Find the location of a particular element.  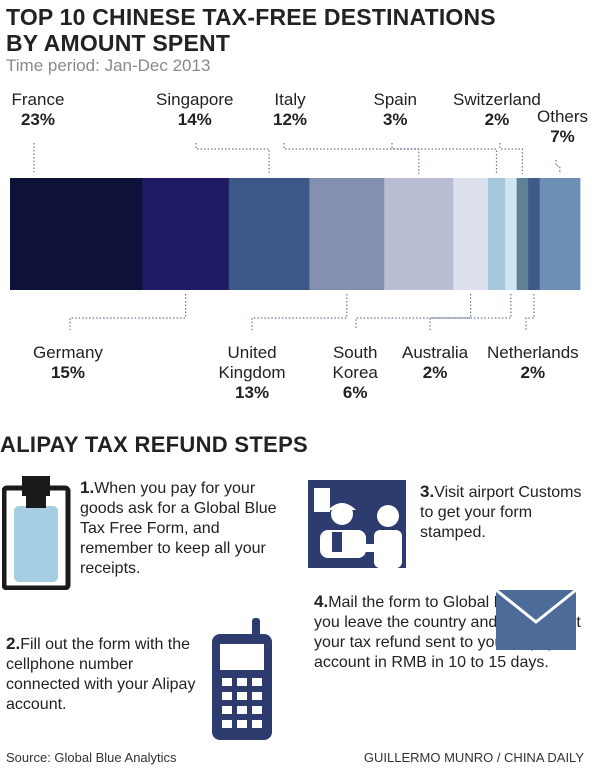

value-label-south-korea: 6% is located at coordinates (355, 392).